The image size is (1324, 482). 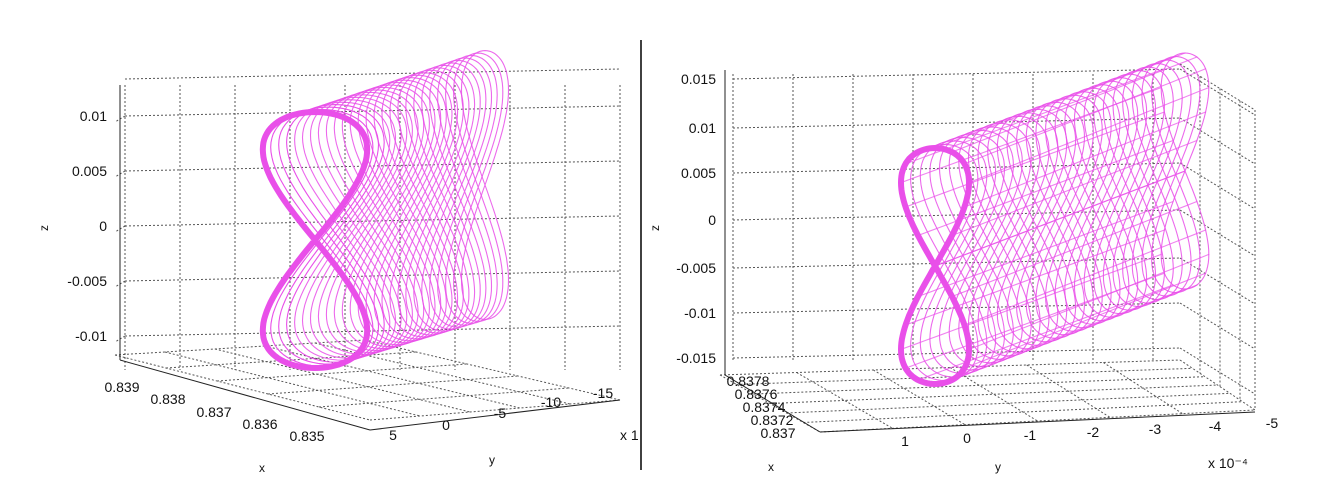 I want to click on y-tick-label: 0, so click(x=446, y=425).